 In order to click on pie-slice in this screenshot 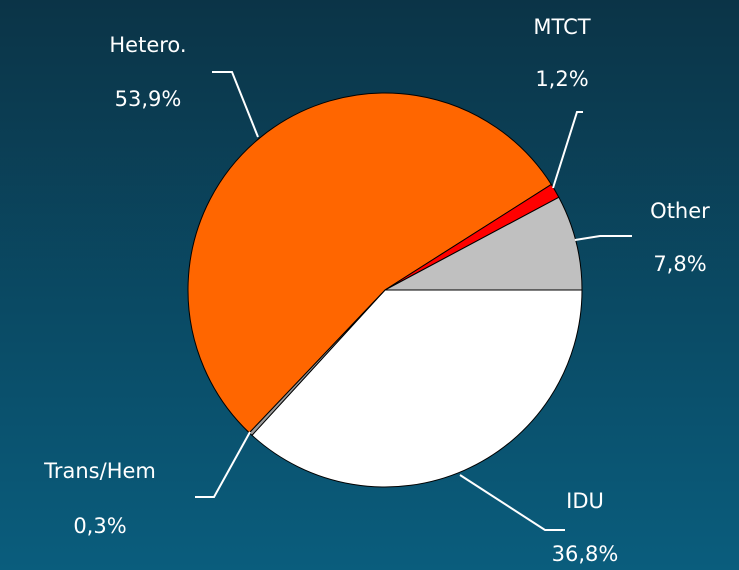, I will do `click(483, 243)`.